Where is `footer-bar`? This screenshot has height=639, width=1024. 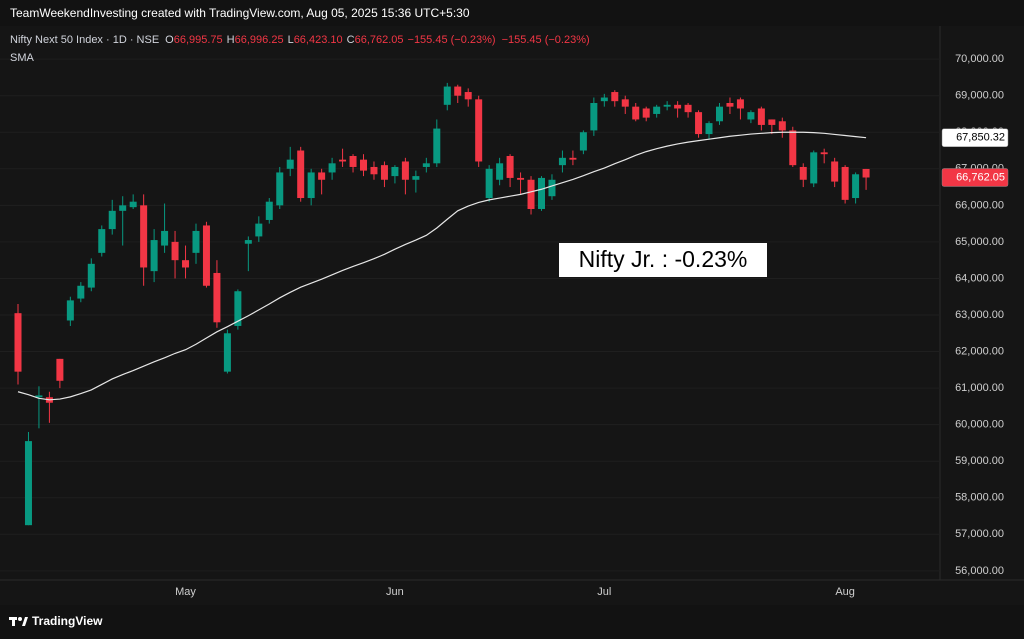
footer-bar is located at coordinates (512, 622).